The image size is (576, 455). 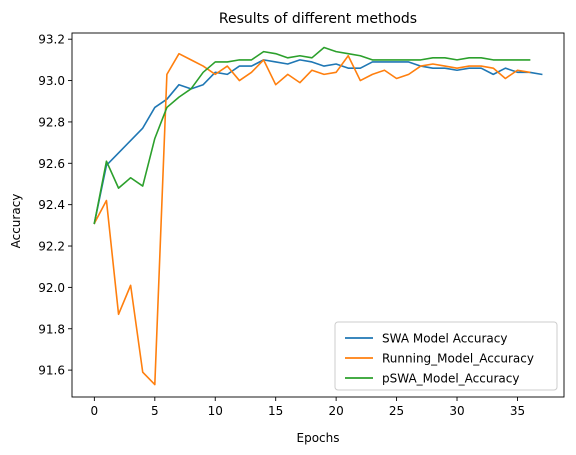 I want to click on x-tick-label: 20, so click(x=335, y=411).